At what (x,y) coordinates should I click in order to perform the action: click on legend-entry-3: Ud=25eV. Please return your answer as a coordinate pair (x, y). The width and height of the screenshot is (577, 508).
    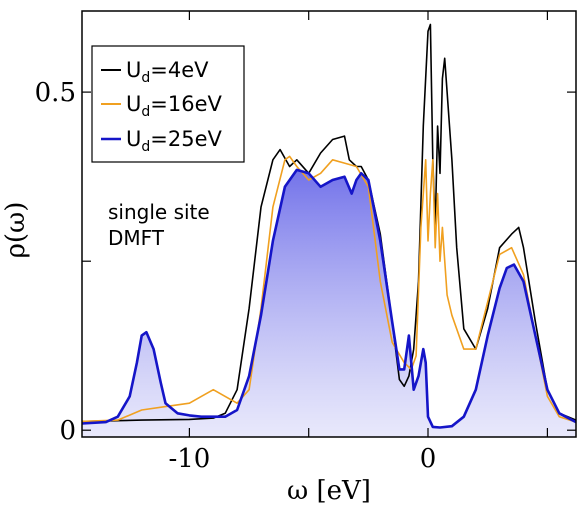
    Looking at the image, I should click on (162, 141).